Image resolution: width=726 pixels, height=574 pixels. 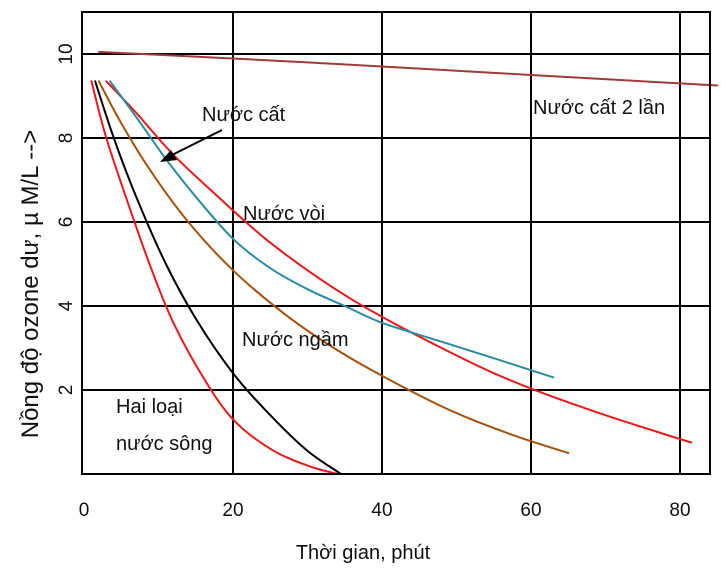 I want to click on x-tick-label: 0, so click(x=84, y=510).